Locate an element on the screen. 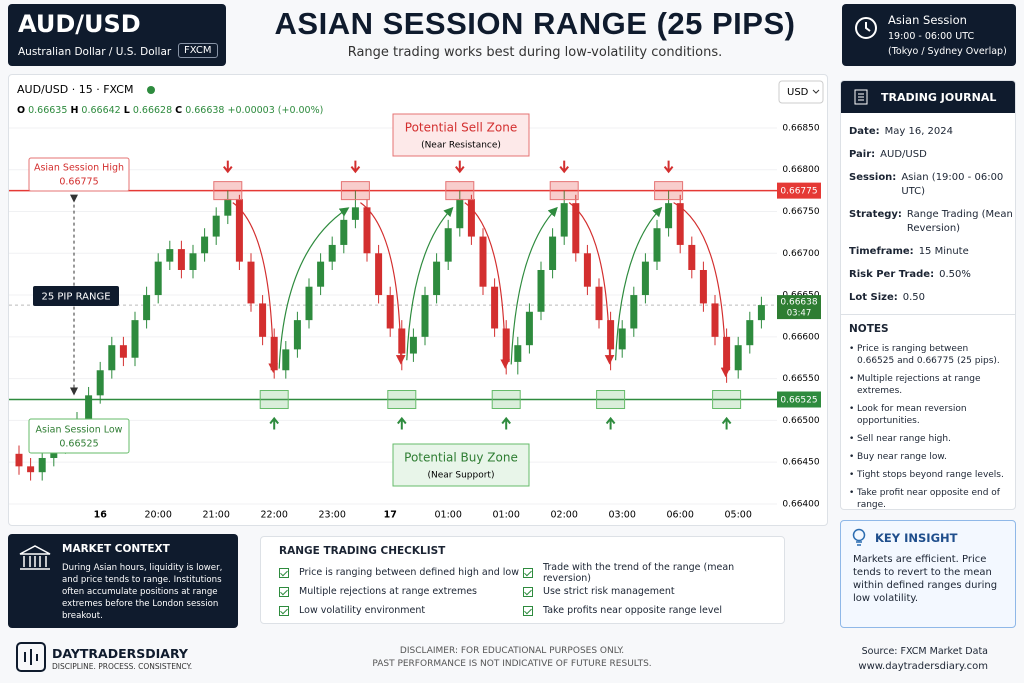 Image resolution: width=1024 pixels, height=683 pixels. tagline: DISCIPLINE. PROCESS. CONSISTENCY. is located at coordinates (122, 666).